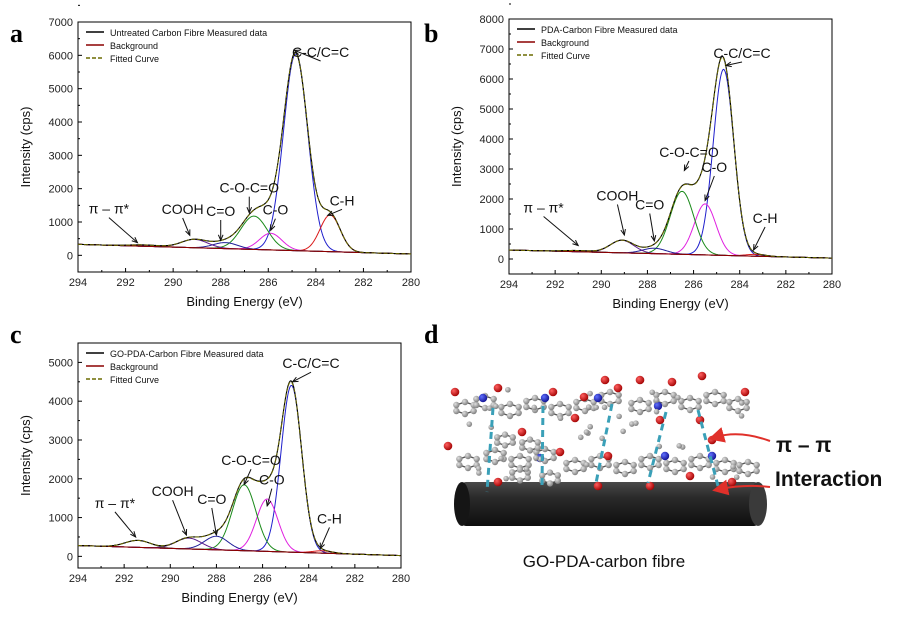  Describe the element at coordinates (689, 152) in the screenshot. I see `peak-annotation: C-O-C=O` at that location.